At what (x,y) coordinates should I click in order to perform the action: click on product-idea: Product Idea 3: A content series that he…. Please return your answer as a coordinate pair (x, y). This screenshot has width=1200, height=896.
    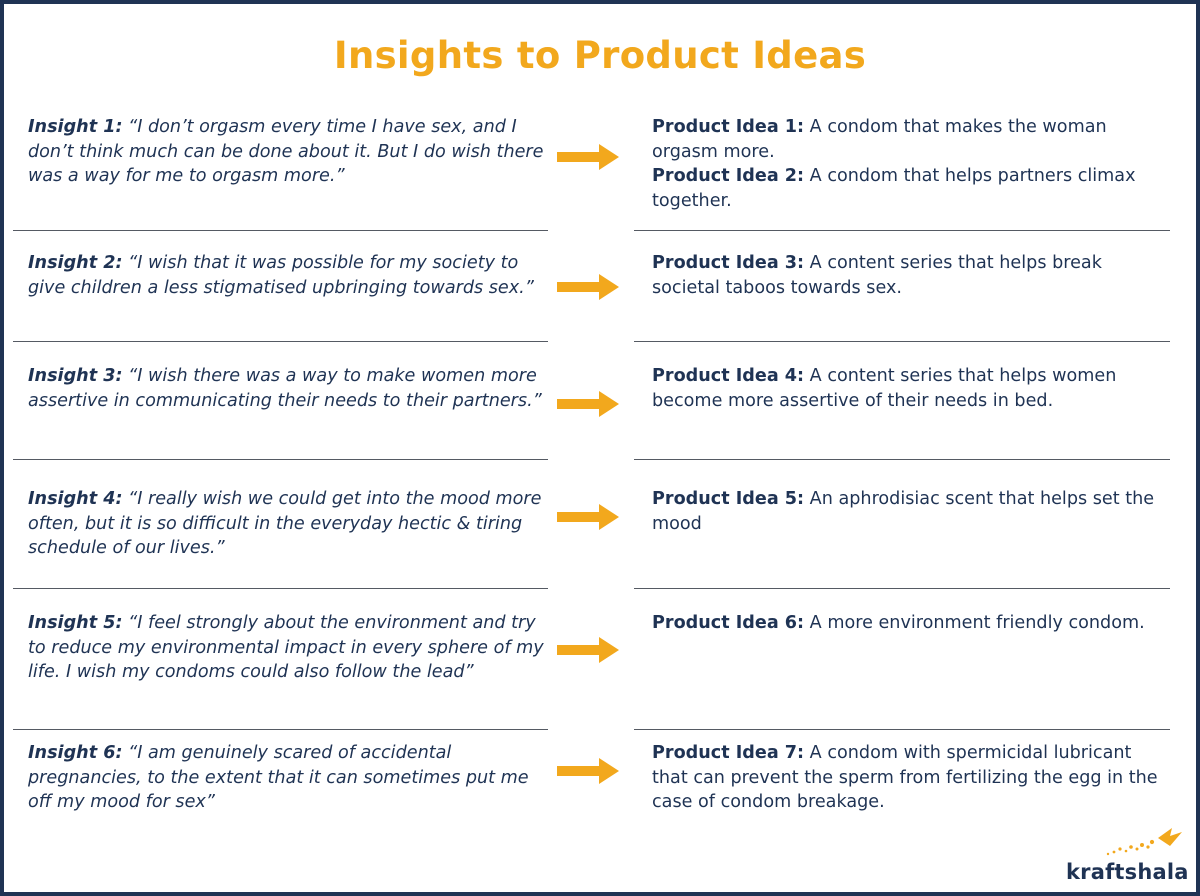
    Looking at the image, I should click on (912, 275).